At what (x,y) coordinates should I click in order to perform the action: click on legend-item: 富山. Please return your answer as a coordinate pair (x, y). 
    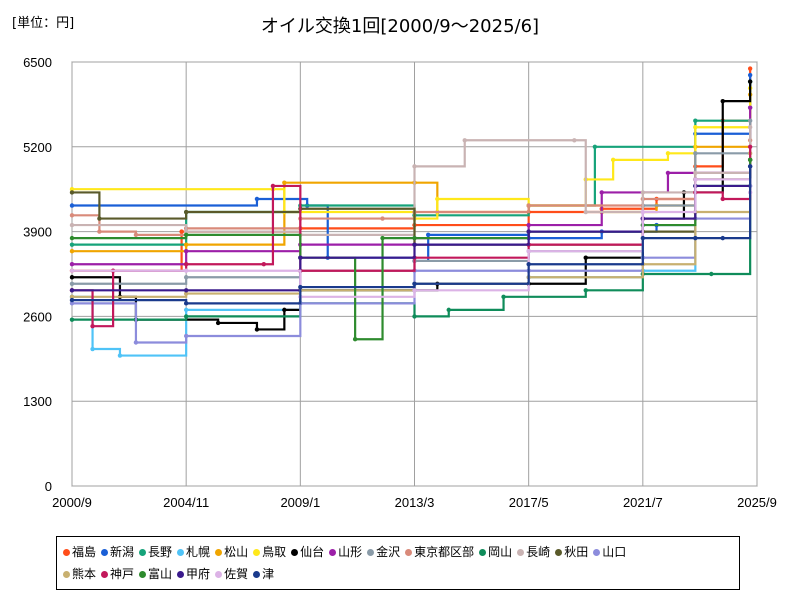
    Looking at the image, I should click on (155, 573).